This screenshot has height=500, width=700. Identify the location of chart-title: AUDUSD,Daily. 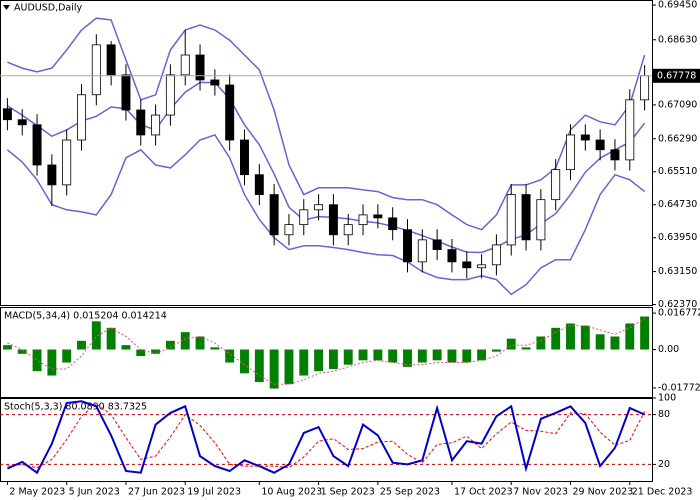
(48, 8).